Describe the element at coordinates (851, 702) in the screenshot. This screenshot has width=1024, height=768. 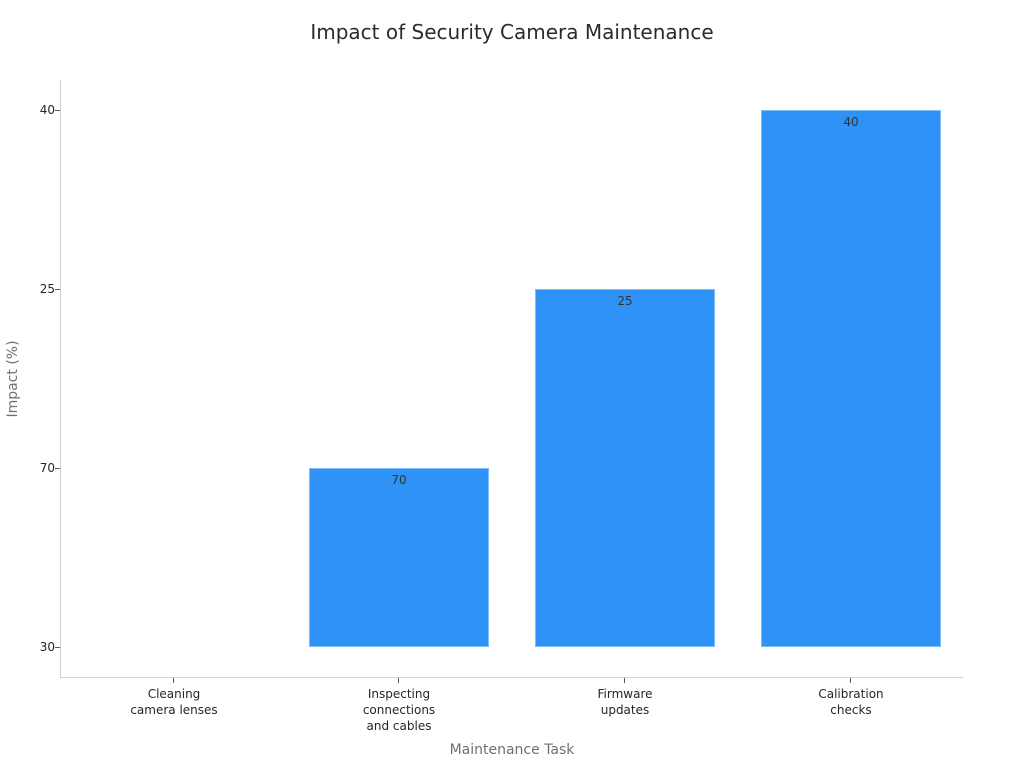
I see `x-tick-label: Calibration checks` at that location.